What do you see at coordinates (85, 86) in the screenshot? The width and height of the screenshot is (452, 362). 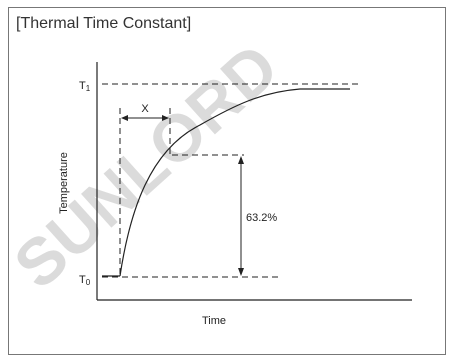 I see `t1-label: T1` at bounding box center [85, 86].